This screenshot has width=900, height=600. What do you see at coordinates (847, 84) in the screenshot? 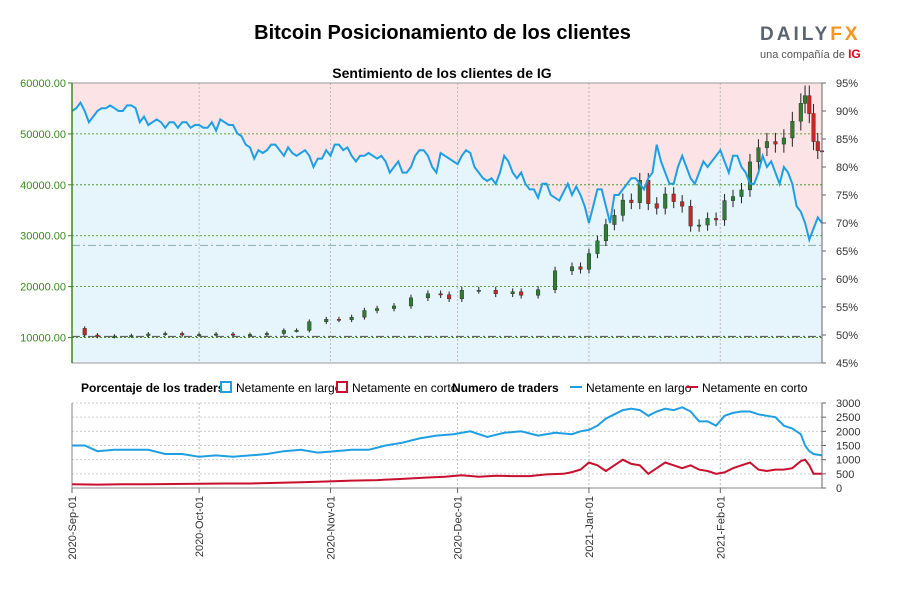
I see `sentiment-tick-label-10: 95%` at bounding box center [847, 84].